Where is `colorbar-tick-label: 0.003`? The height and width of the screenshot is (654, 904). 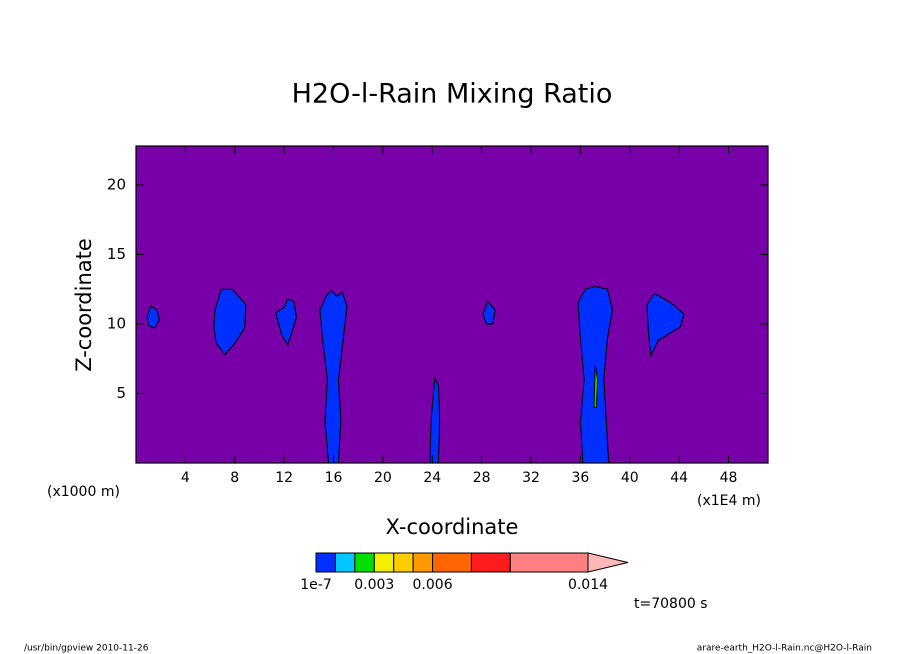
colorbar-tick-label: 0.003 is located at coordinates (374, 585).